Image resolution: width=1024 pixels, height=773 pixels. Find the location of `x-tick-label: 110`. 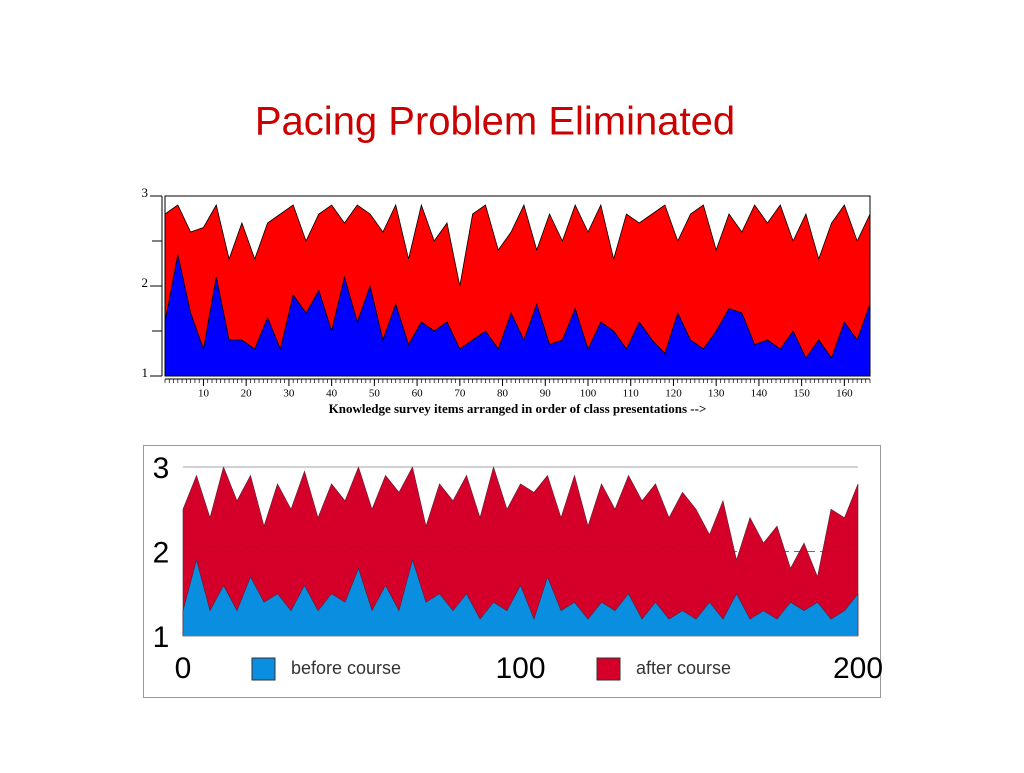

x-tick-label: 110 is located at coordinates (631, 394).